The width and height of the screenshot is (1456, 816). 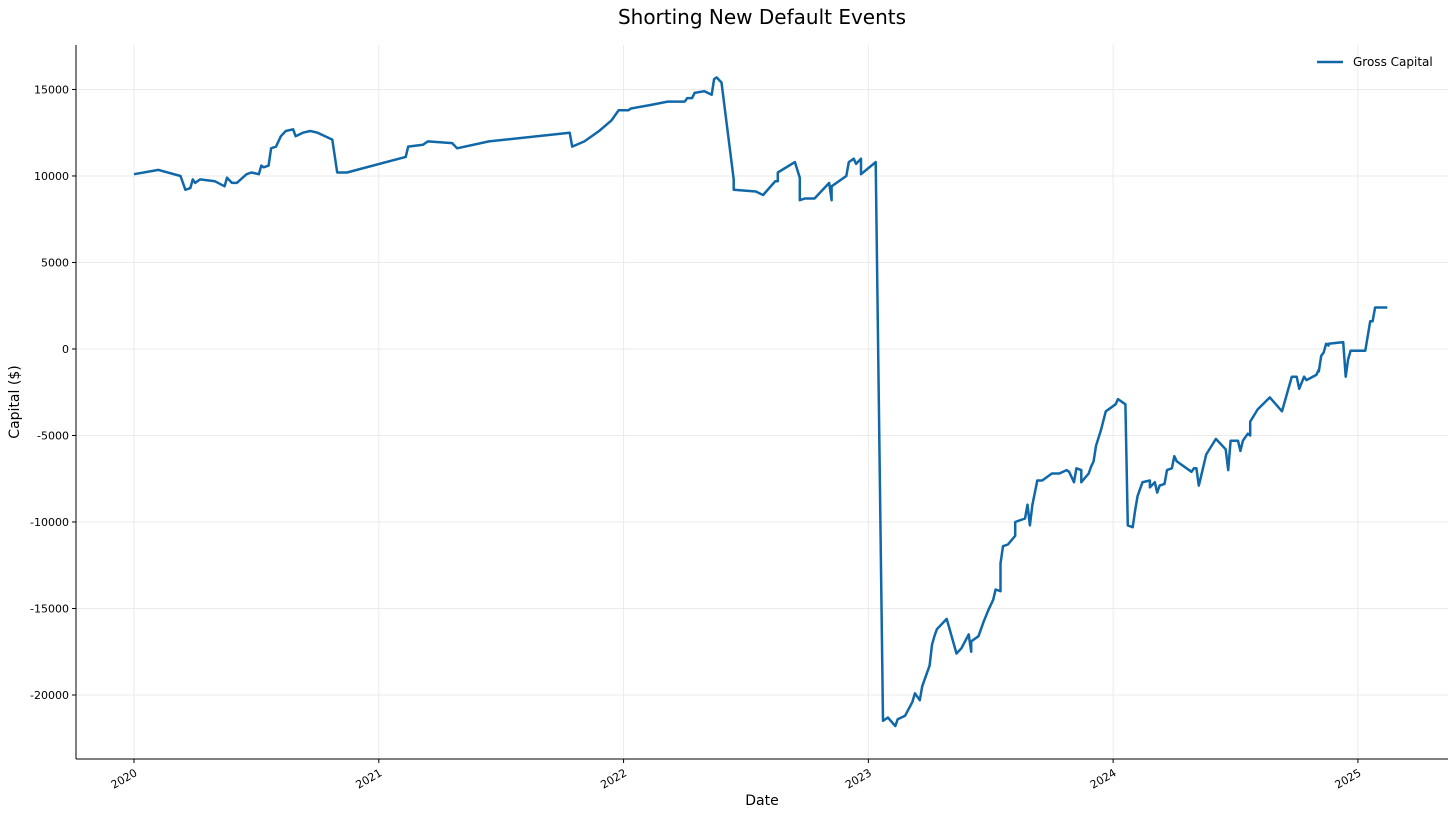 I want to click on y-tick-label: 15000, so click(x=51, y=89).